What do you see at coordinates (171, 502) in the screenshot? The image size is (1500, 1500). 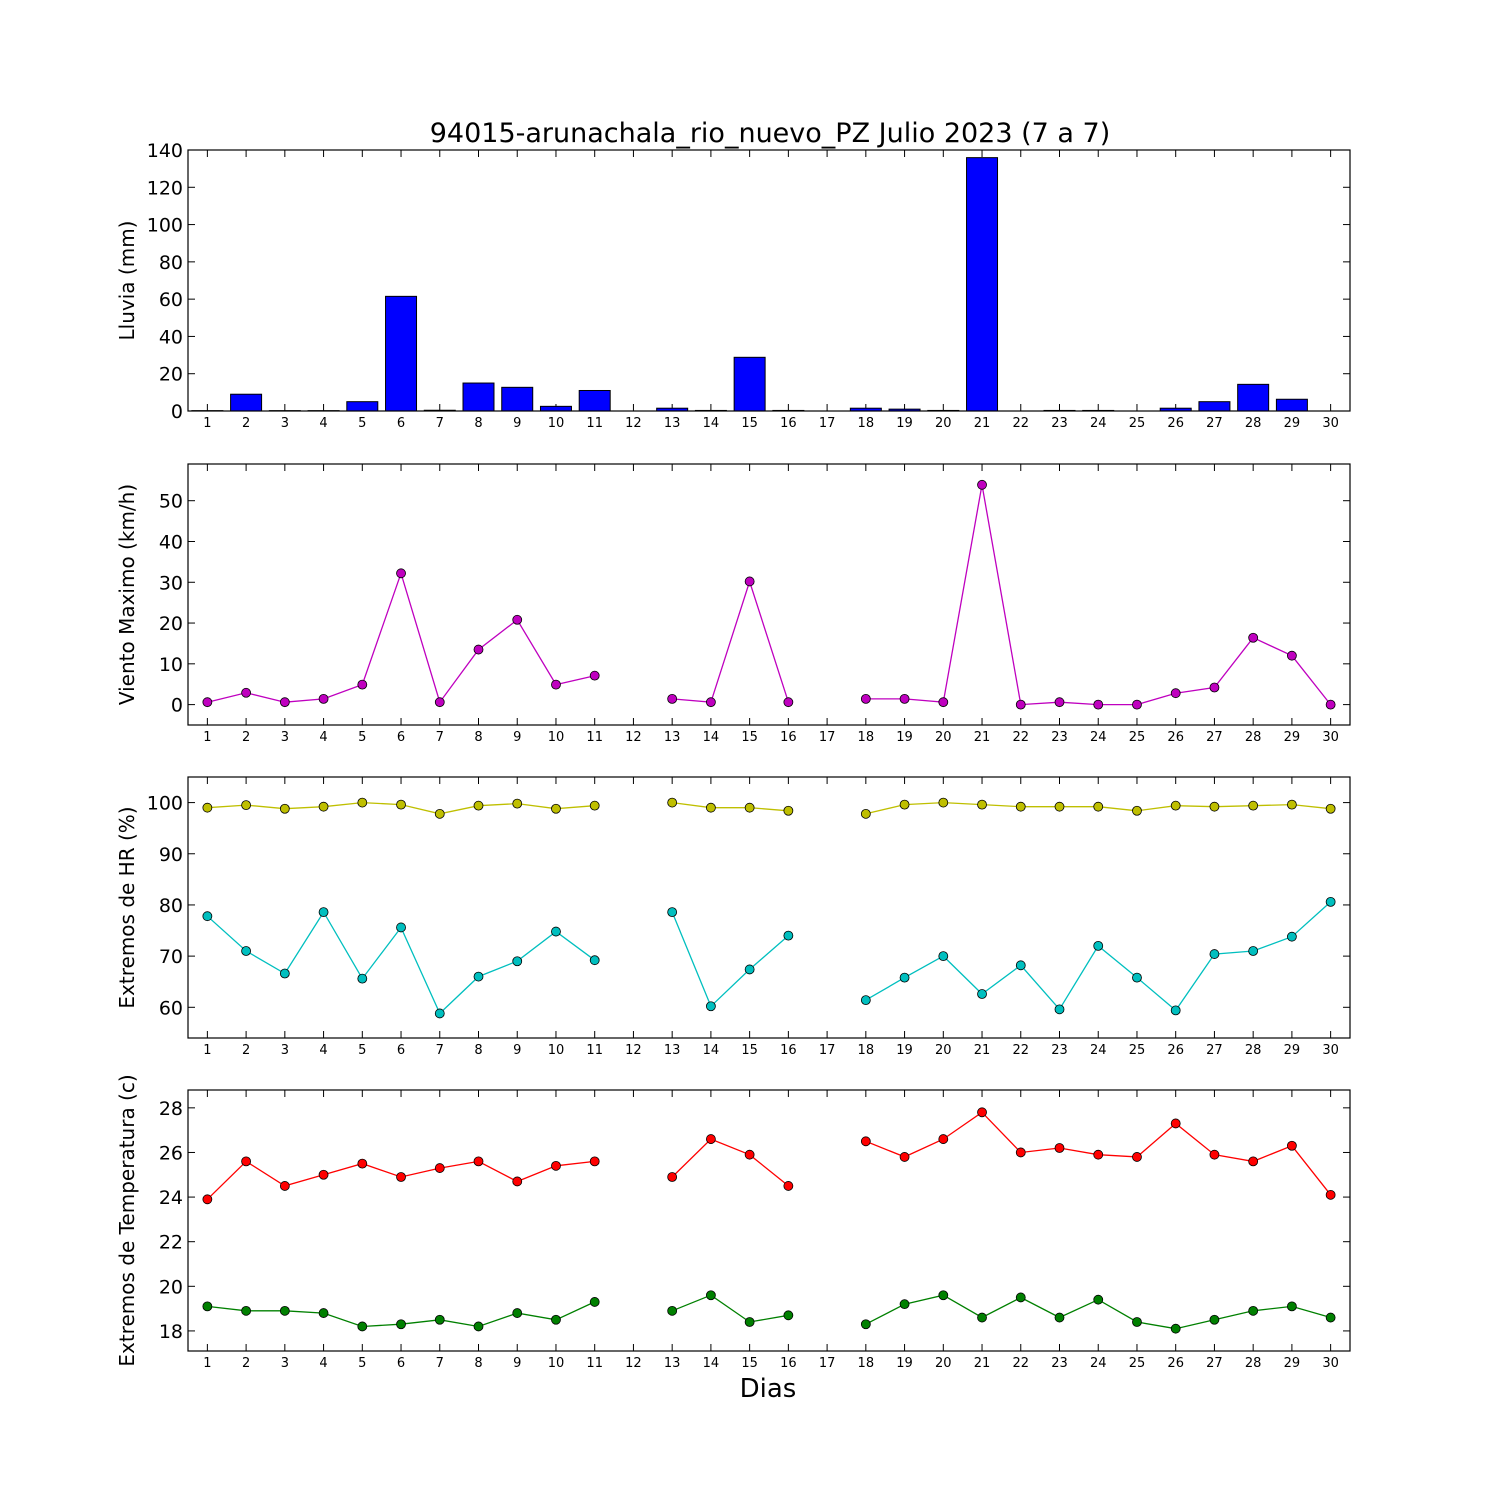 I see `ytick-label: 50` at bounding box center [171, 502].